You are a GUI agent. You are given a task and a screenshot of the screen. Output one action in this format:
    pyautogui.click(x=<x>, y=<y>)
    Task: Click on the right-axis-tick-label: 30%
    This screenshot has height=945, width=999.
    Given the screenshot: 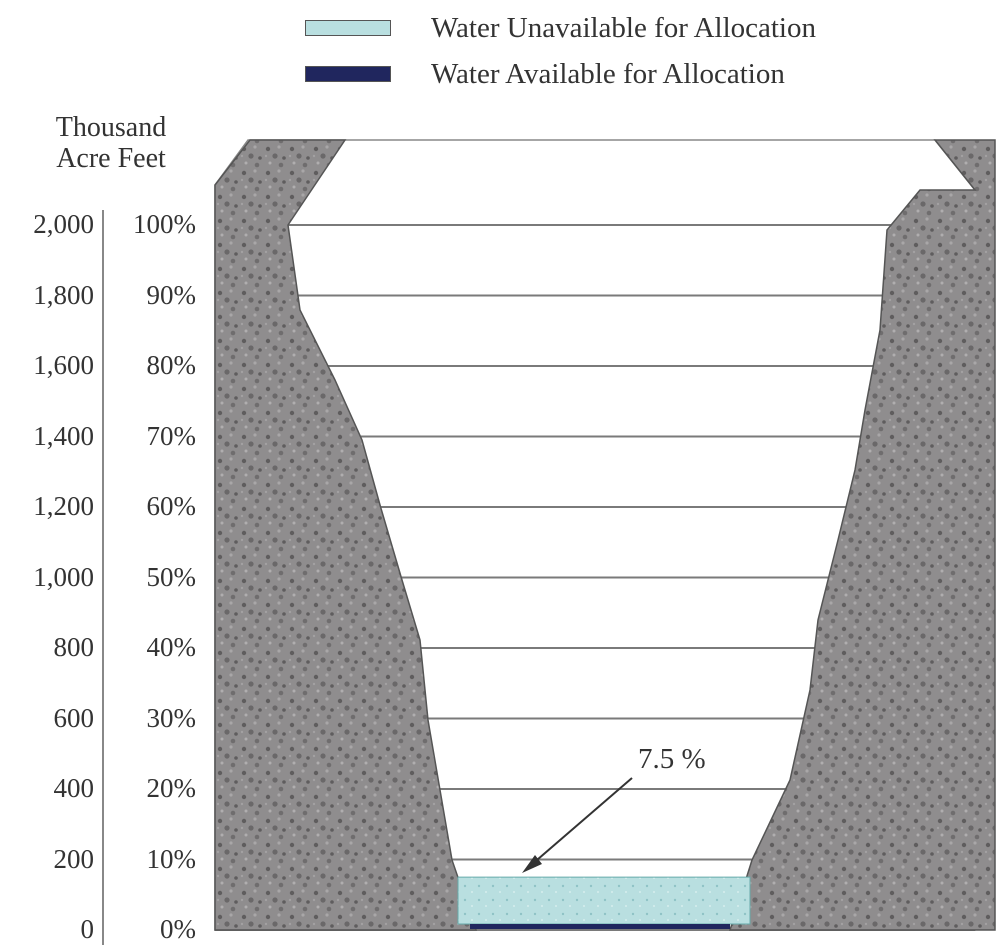 What is the action you would take?
    pyautogui.click(x=171, y=717)
    